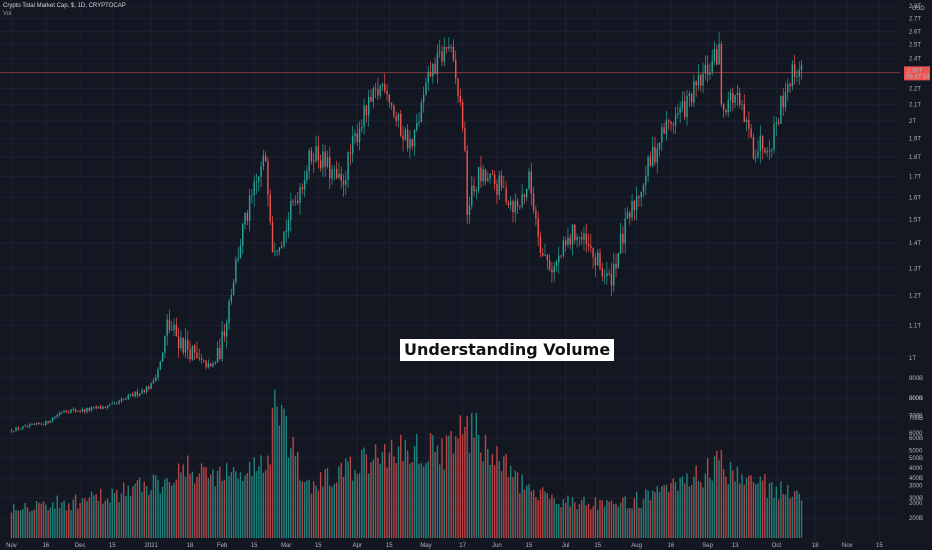  I want to click on volume-indicator-label: Vol, so click(7, 14).